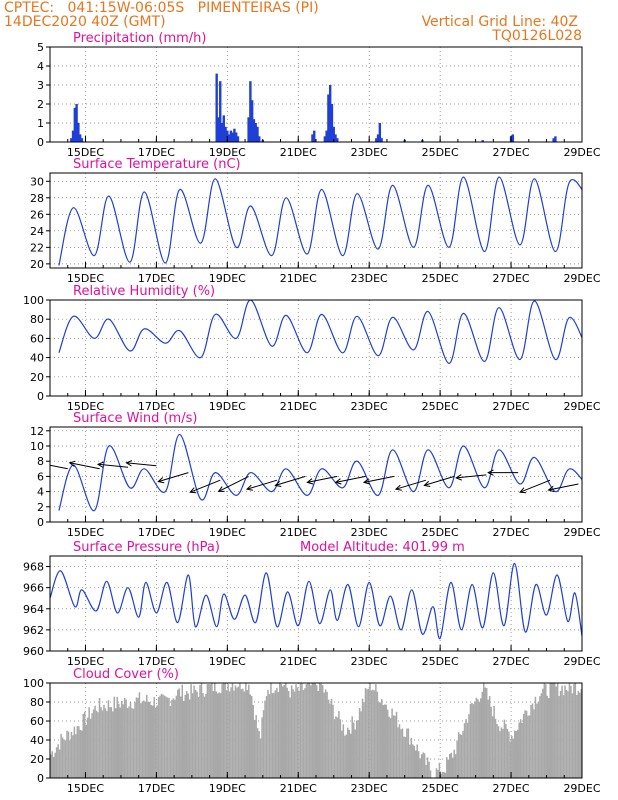 Image resolution: width=618 pixels, height=800 pixels. I want to click on panel-frame, so click(316, 220).